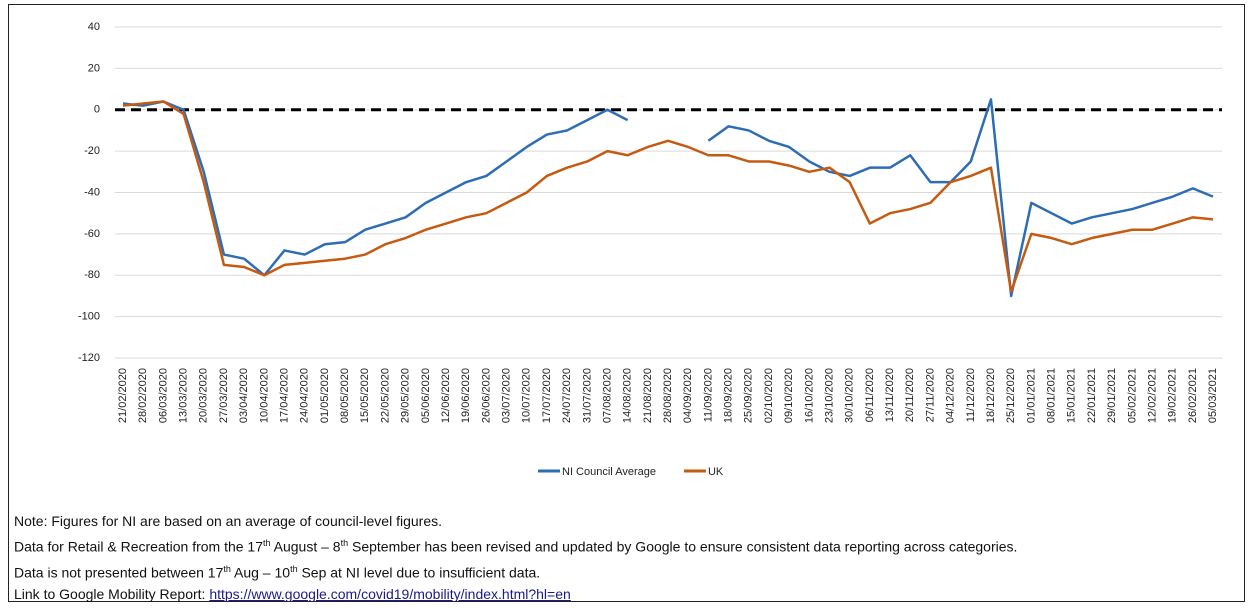 Image resolution: width=1255 pixels, height=609 pixels. Describe the element at coordinates (325, 395) in the screenshot. I see `x-tick-label: 01/05/2020` at that location.